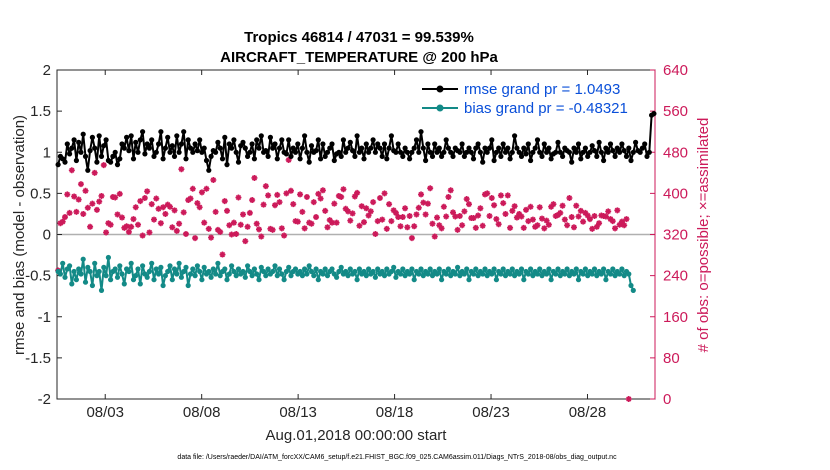  Describe the element at coordinates (359, 57) in the screenshot. I see `chart-title-line2: AIRCRAFT_TEMPERATURE @ 200 hPa` at that location.